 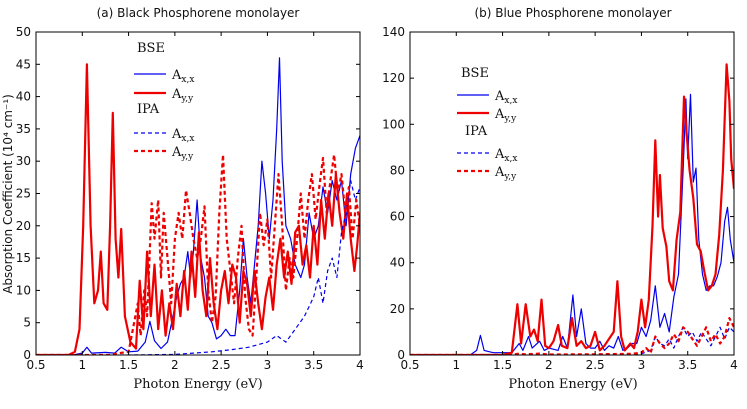 What do you see at coordinates (23, 194) in the screenshot?
I see `y-tick-label-a: 25` at bounding box center [23, 194].